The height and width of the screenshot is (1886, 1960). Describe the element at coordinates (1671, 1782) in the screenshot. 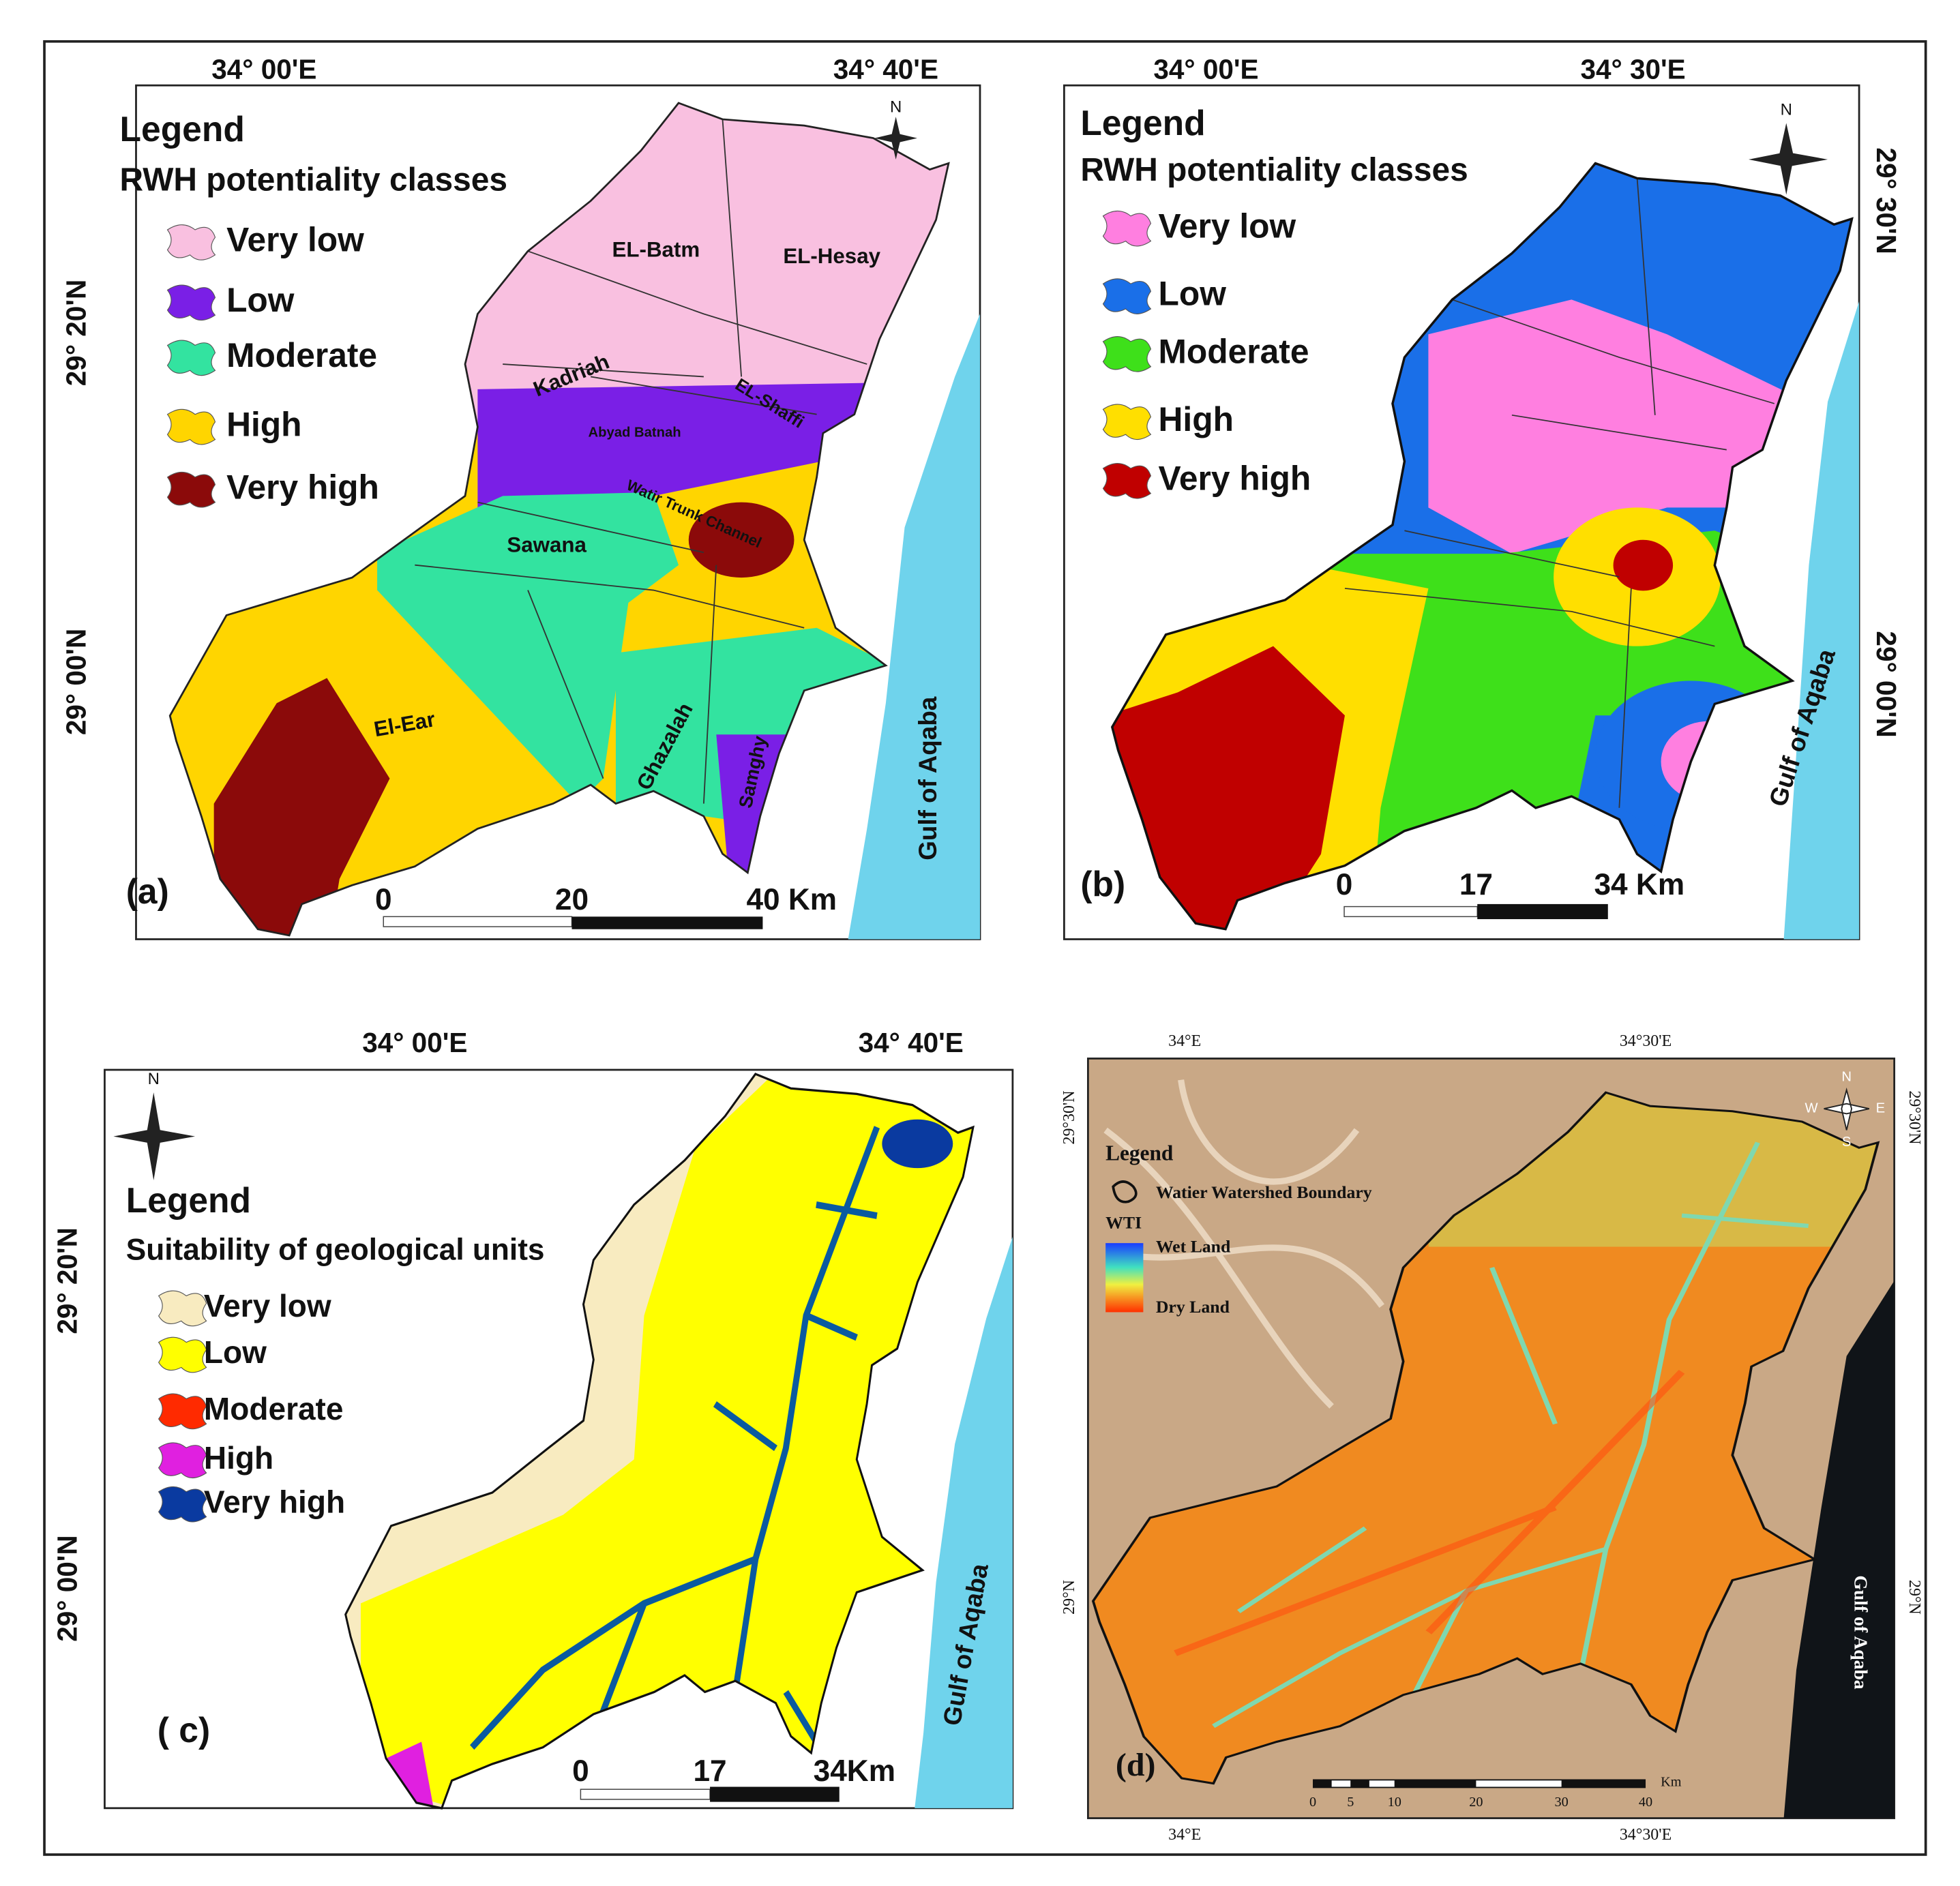

I see `scale-label: Km` at that location.